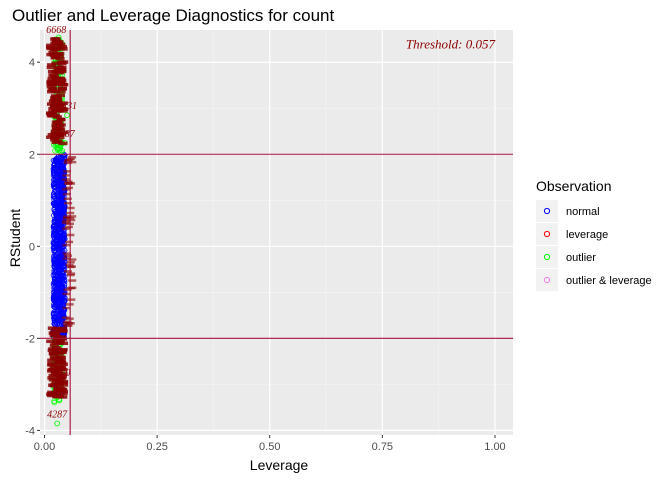  Describe the element at coordinates (32, 155) in the screenshot. I see `y-tick-label: 2` at that location.